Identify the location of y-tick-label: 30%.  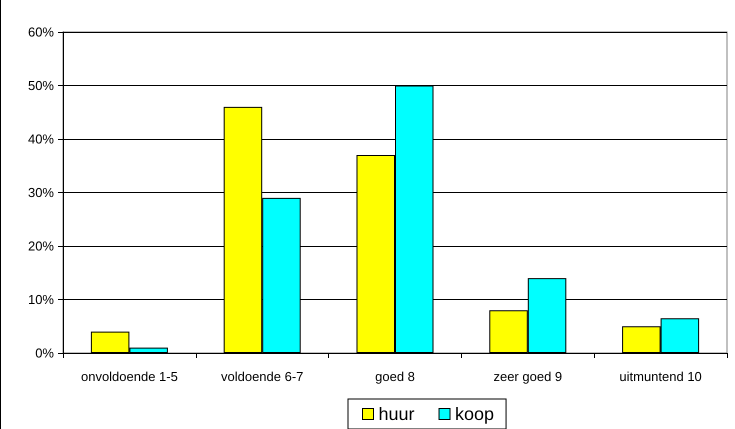
(41, 192).